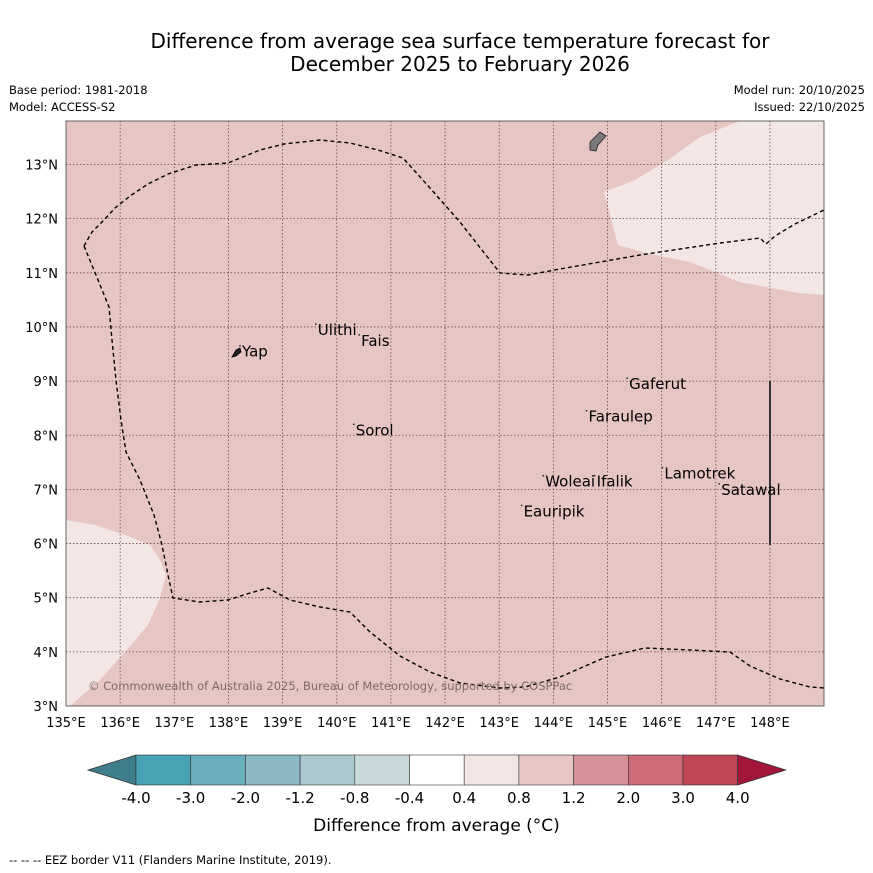 The width and height of the screenshot is (873, 873). I want to click on anomaly-fill-0.4-0.8-southwest, so click(116, 613).